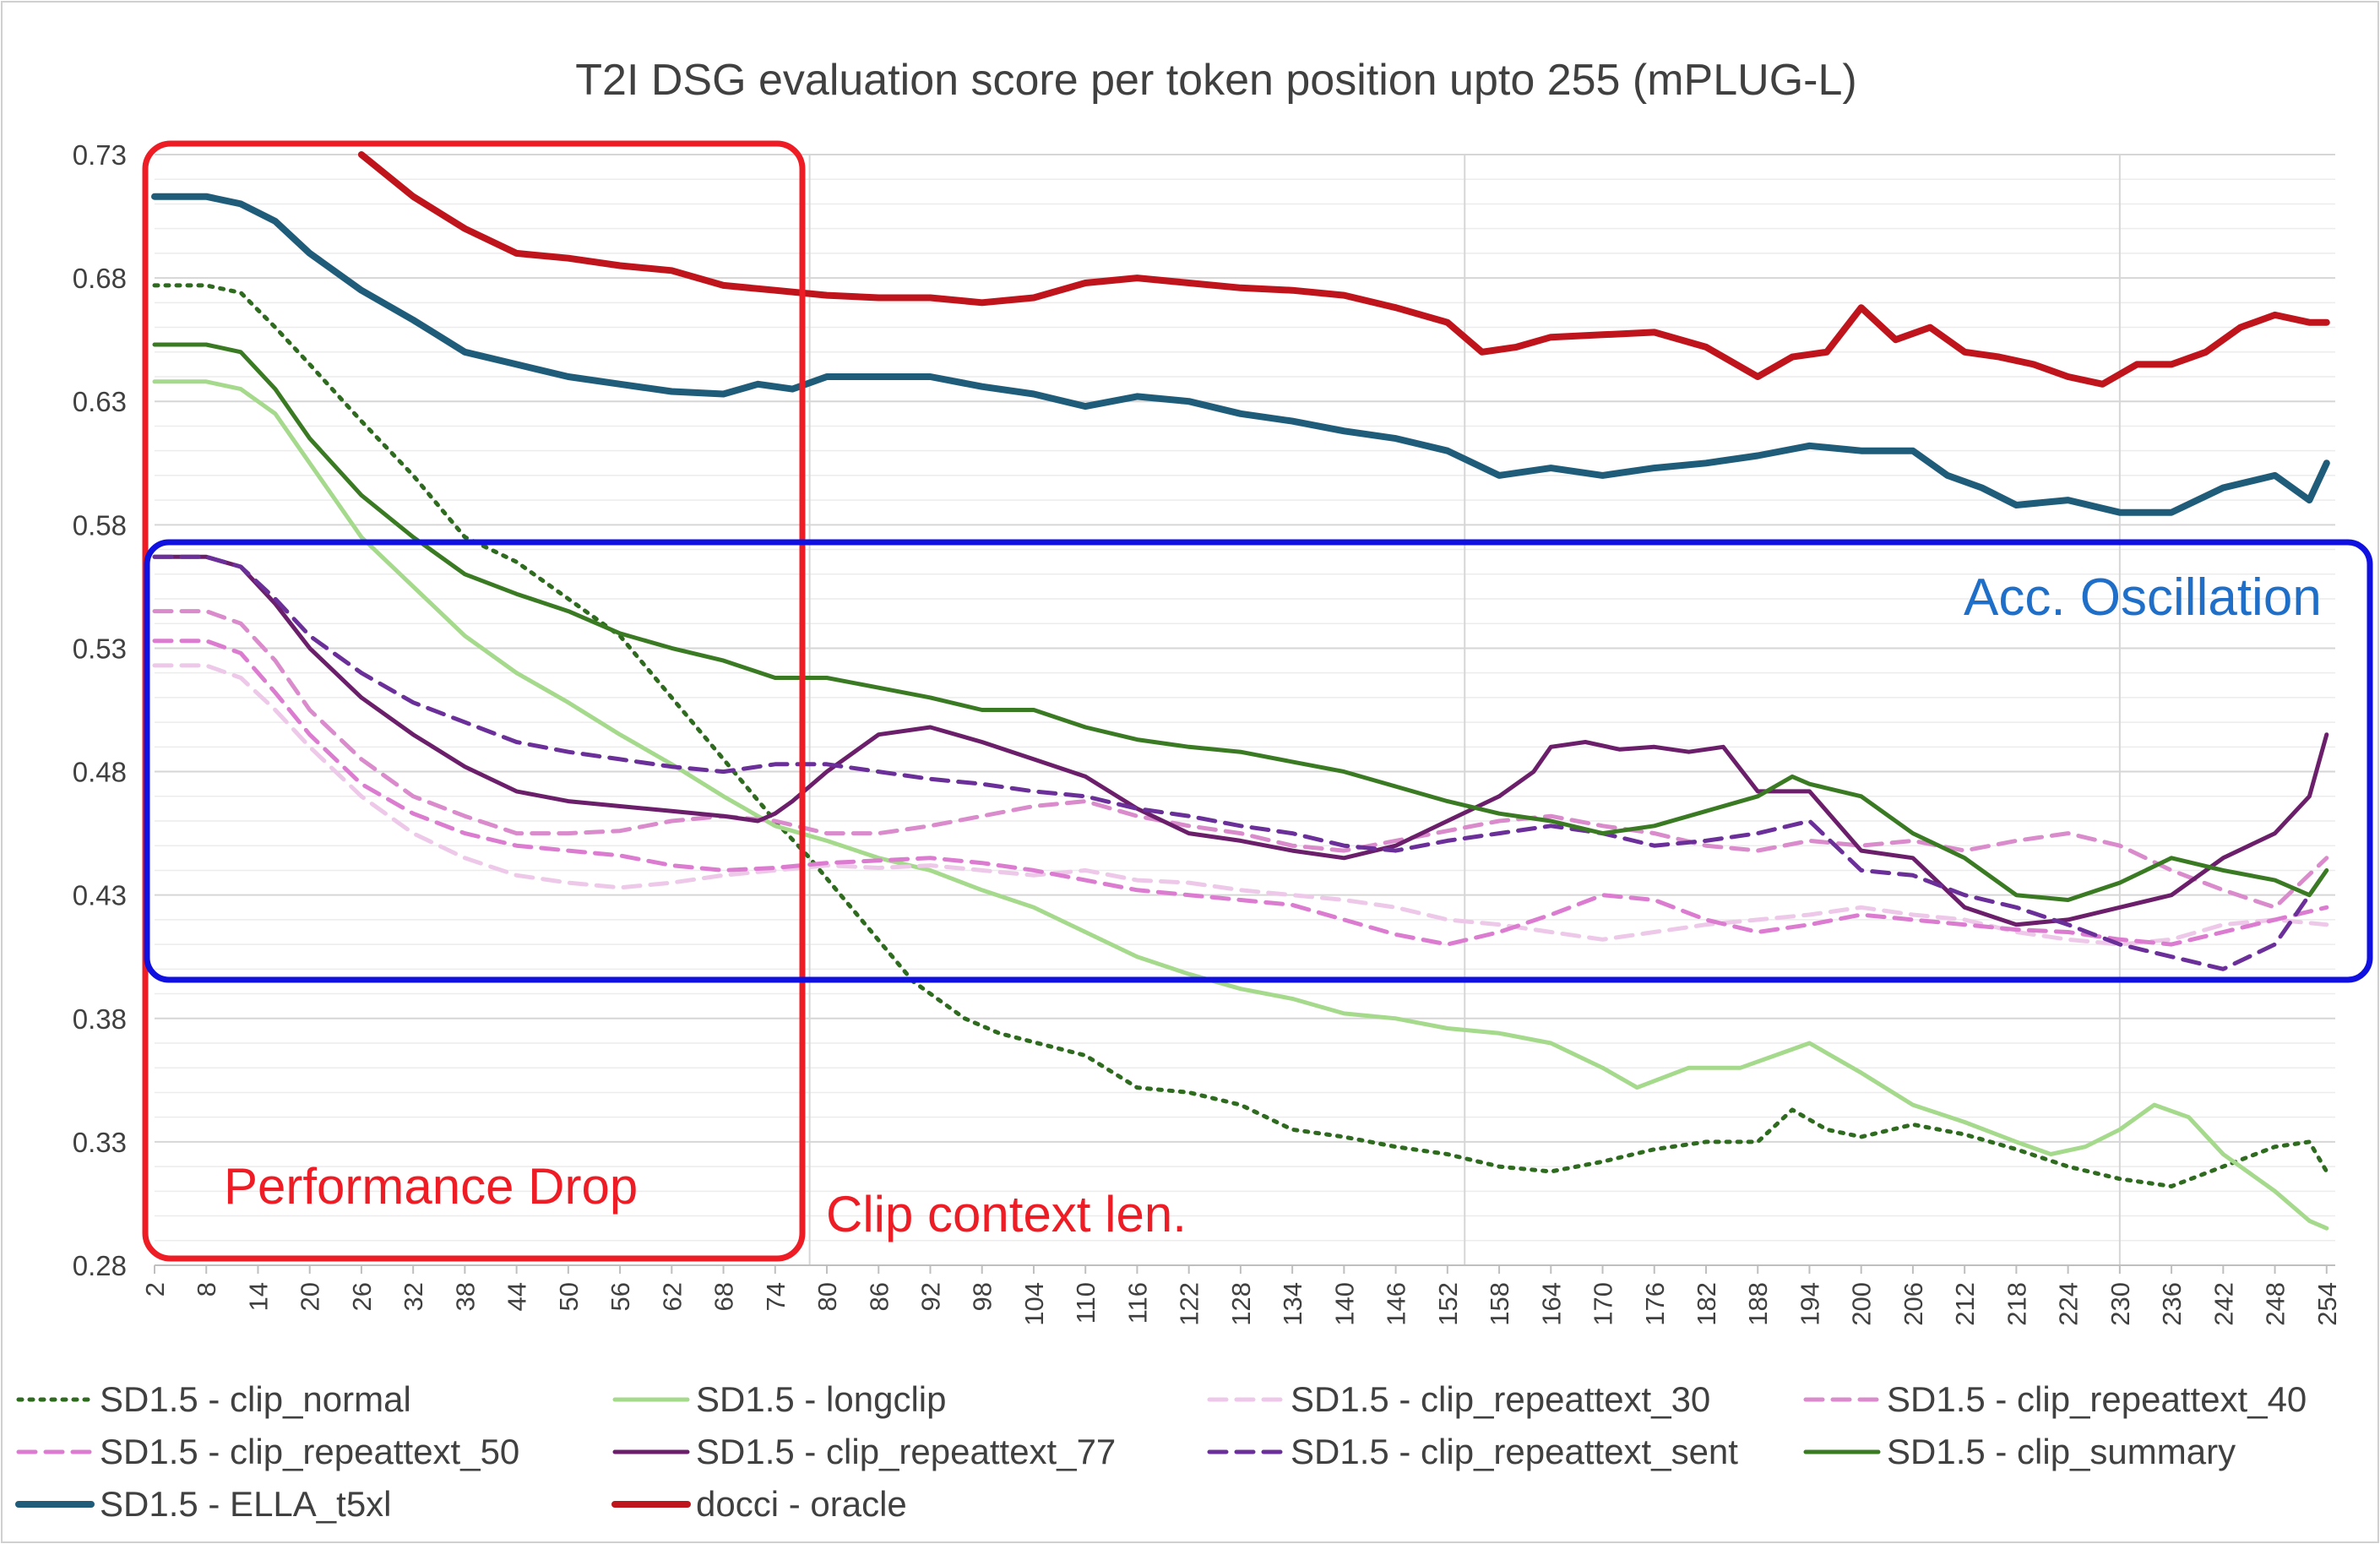 The height and width of the screenshot is (1544, 2380). I want to click on legend-label: SD1.5 - clip_summary, so click(2061, 1451).